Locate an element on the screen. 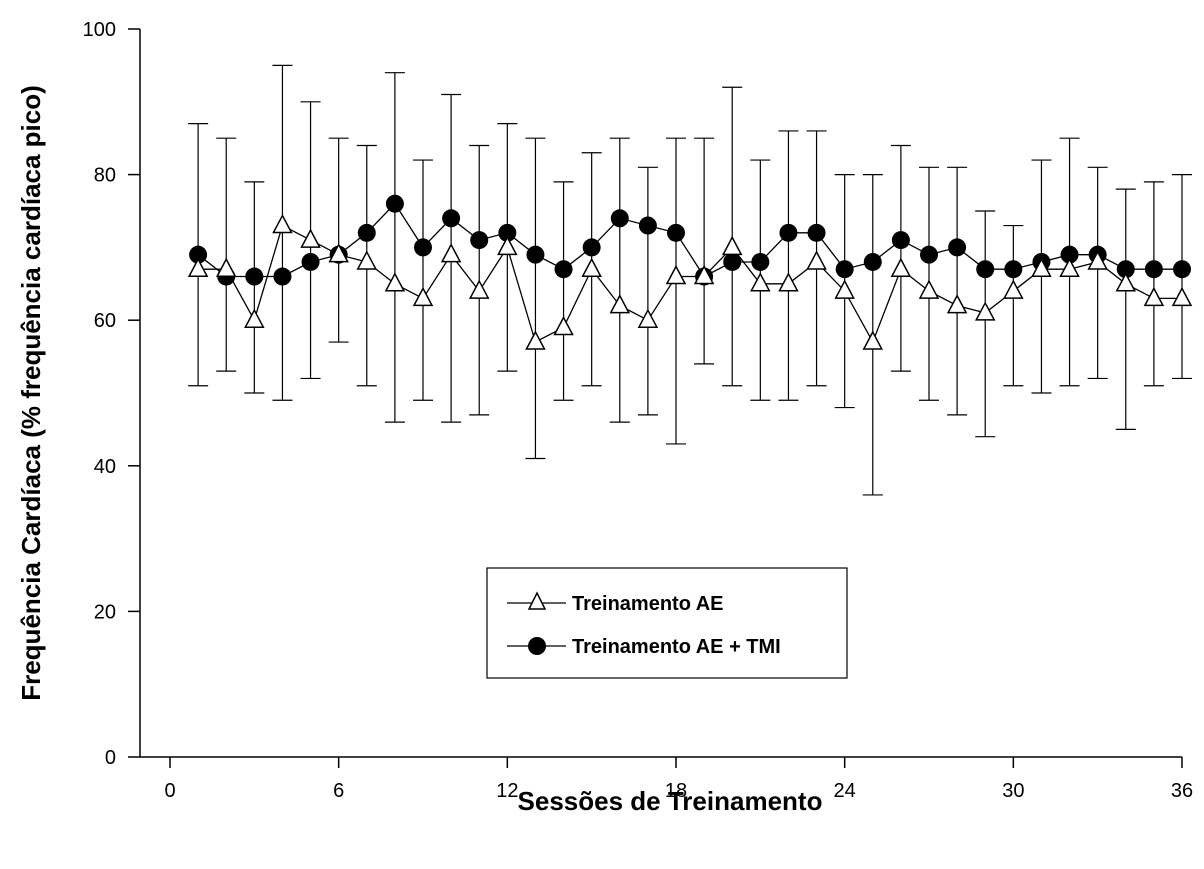  legend-box is located at coordinates (667, 623).